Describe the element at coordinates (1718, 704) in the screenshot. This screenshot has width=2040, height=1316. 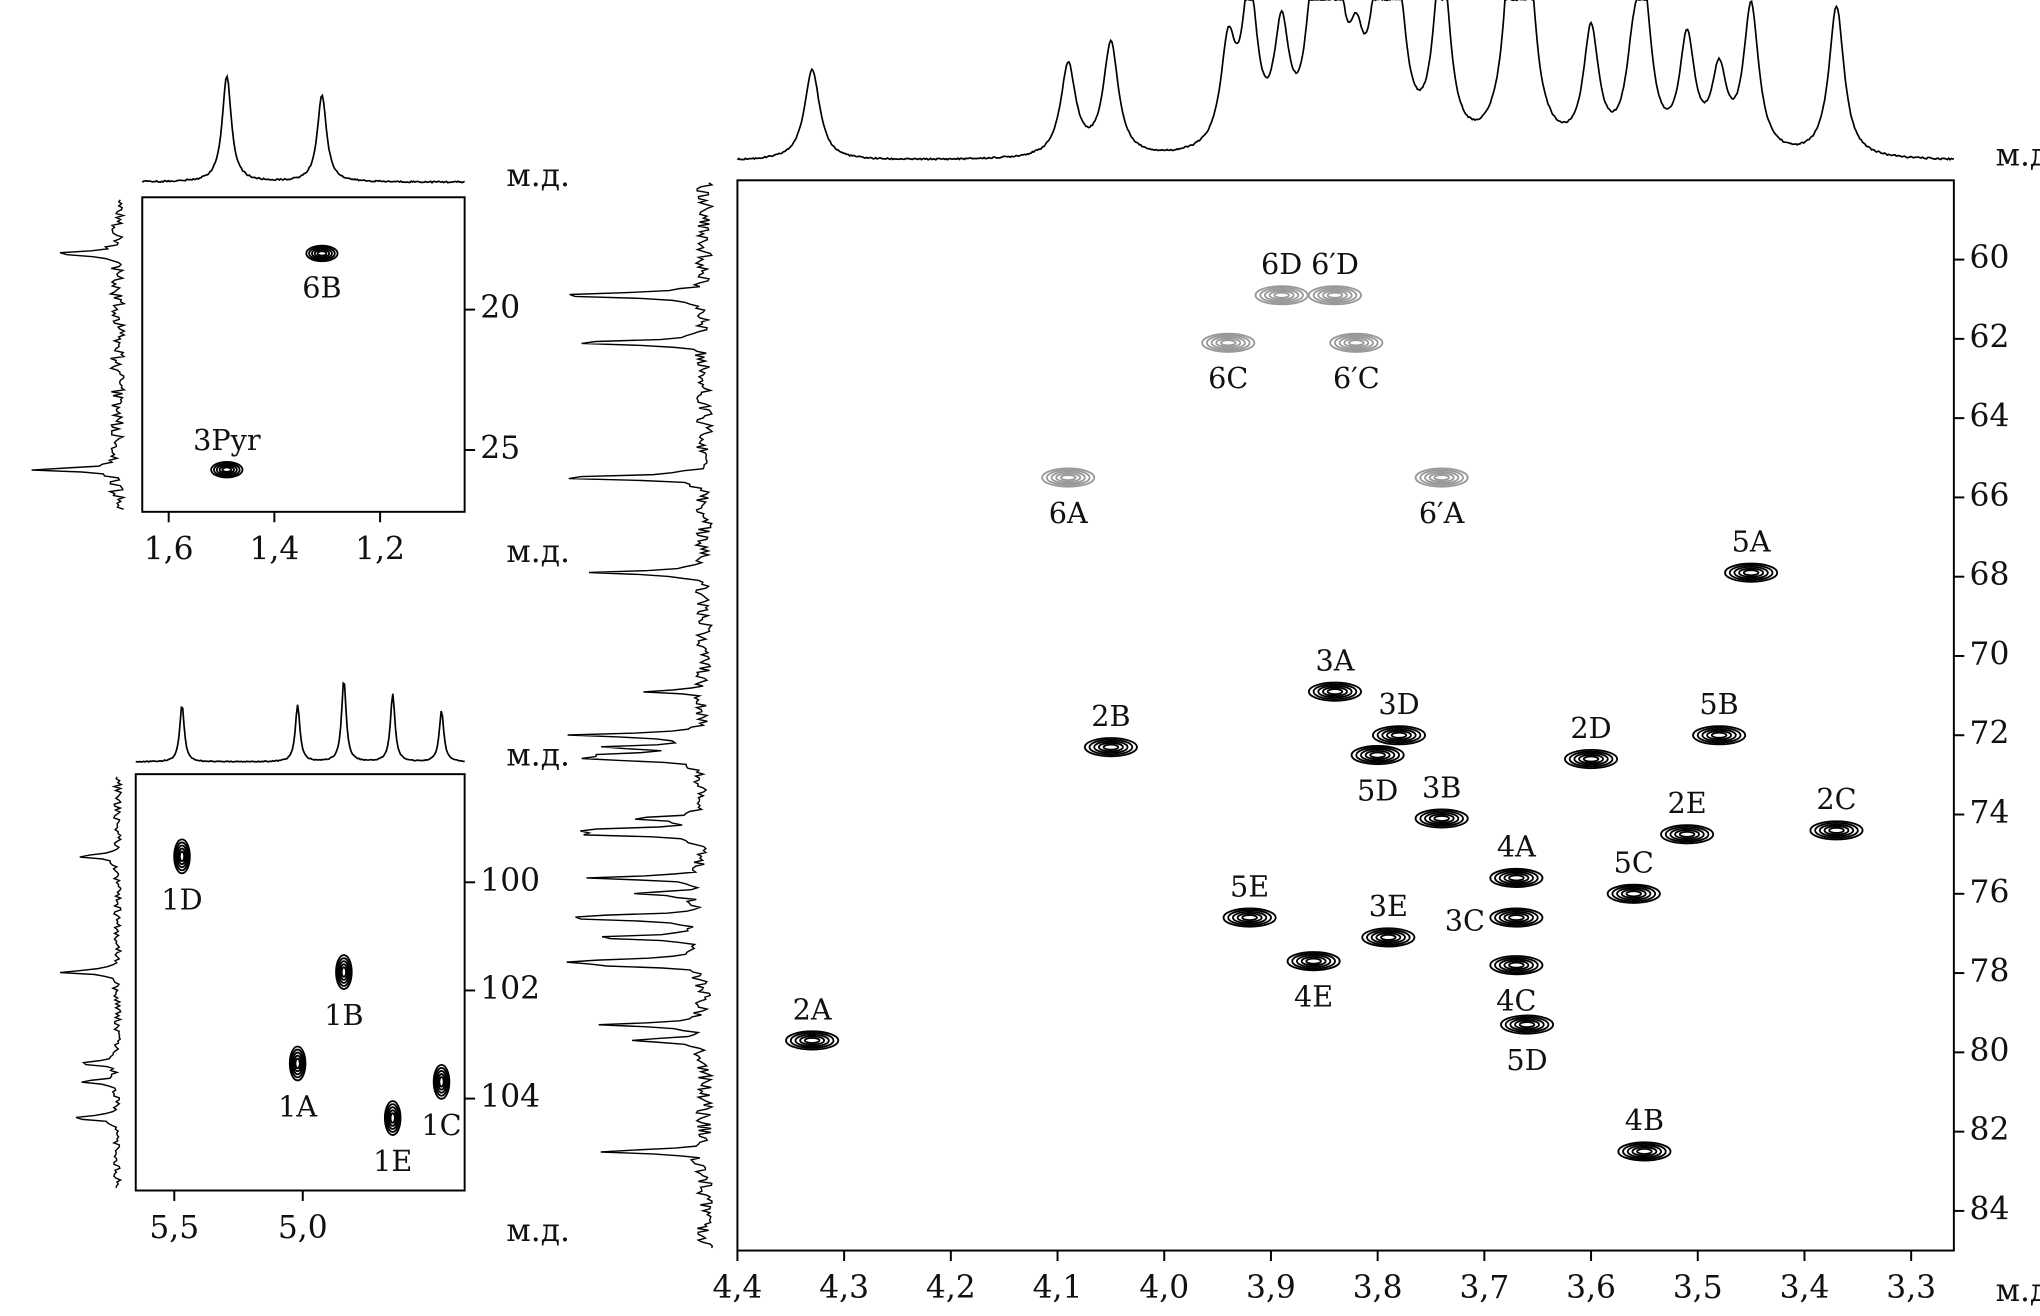
I see `peak-label: 5B` at that location.